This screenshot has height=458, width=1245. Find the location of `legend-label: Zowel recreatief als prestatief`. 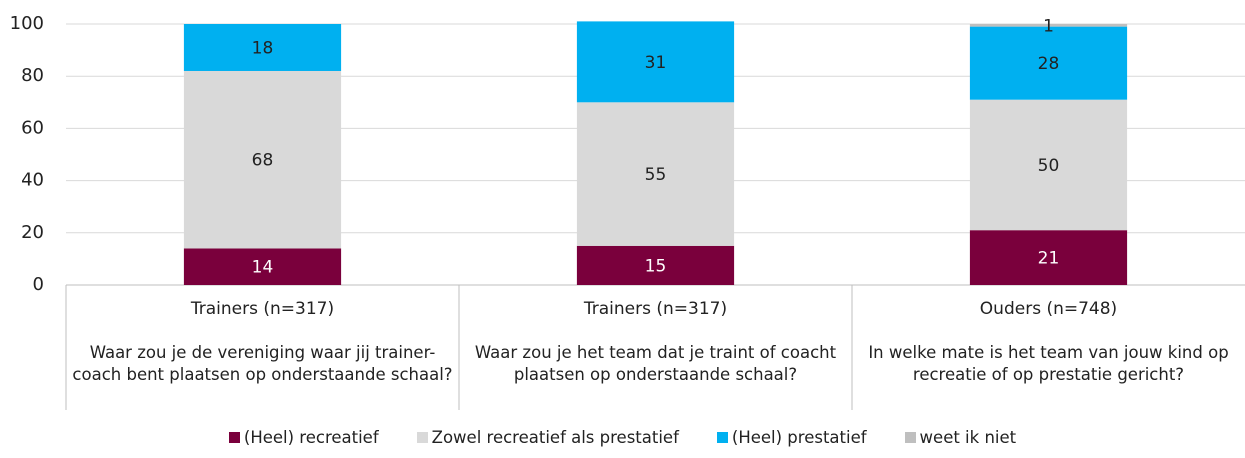

legend-label: Zowel recreatief als prestatief is located at coordinates (555, 437).